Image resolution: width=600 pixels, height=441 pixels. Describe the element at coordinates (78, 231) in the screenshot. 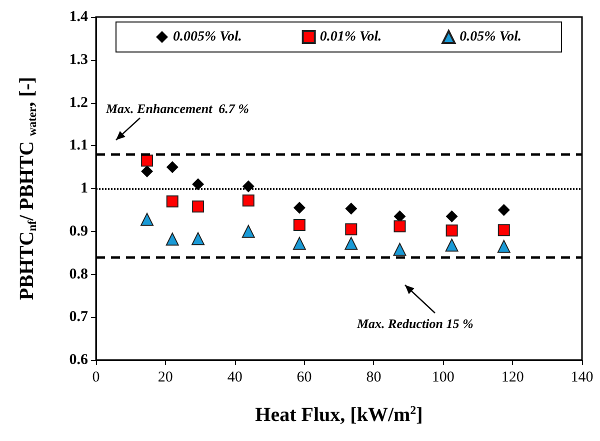

I see `y-tick-label: 0.9` at that location.